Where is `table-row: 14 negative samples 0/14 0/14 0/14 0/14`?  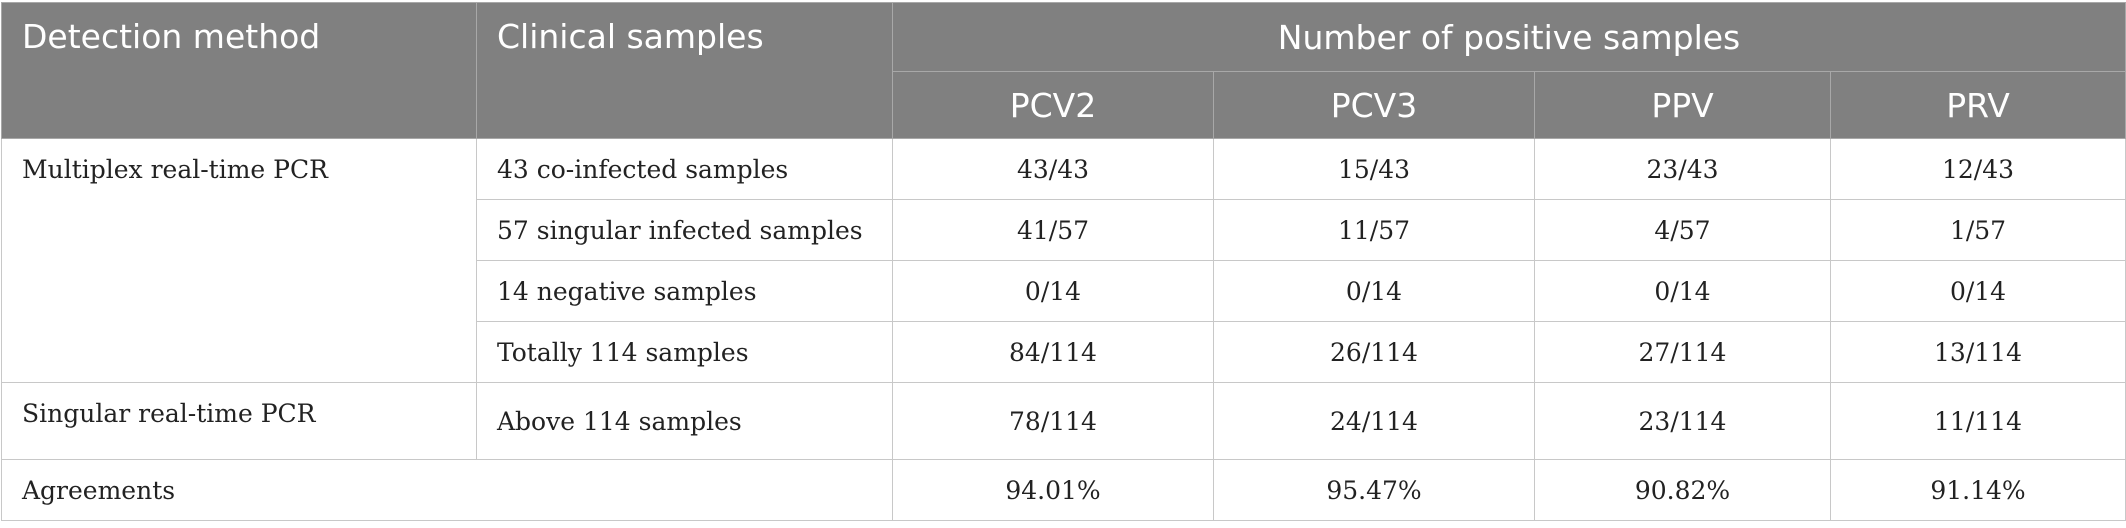 table-row: 14 negative samples 0/14 0/14 0/14 0/14 is located at coordinates (1064, 291).